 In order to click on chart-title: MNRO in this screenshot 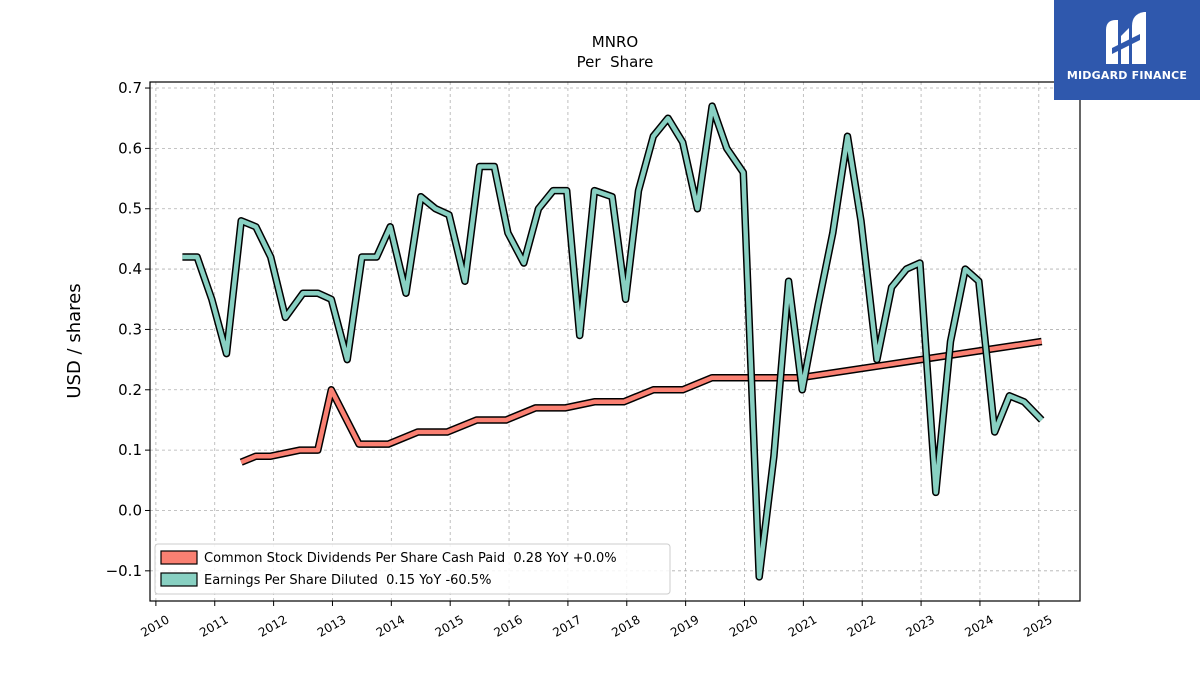, I will do `click(615, 42)`.